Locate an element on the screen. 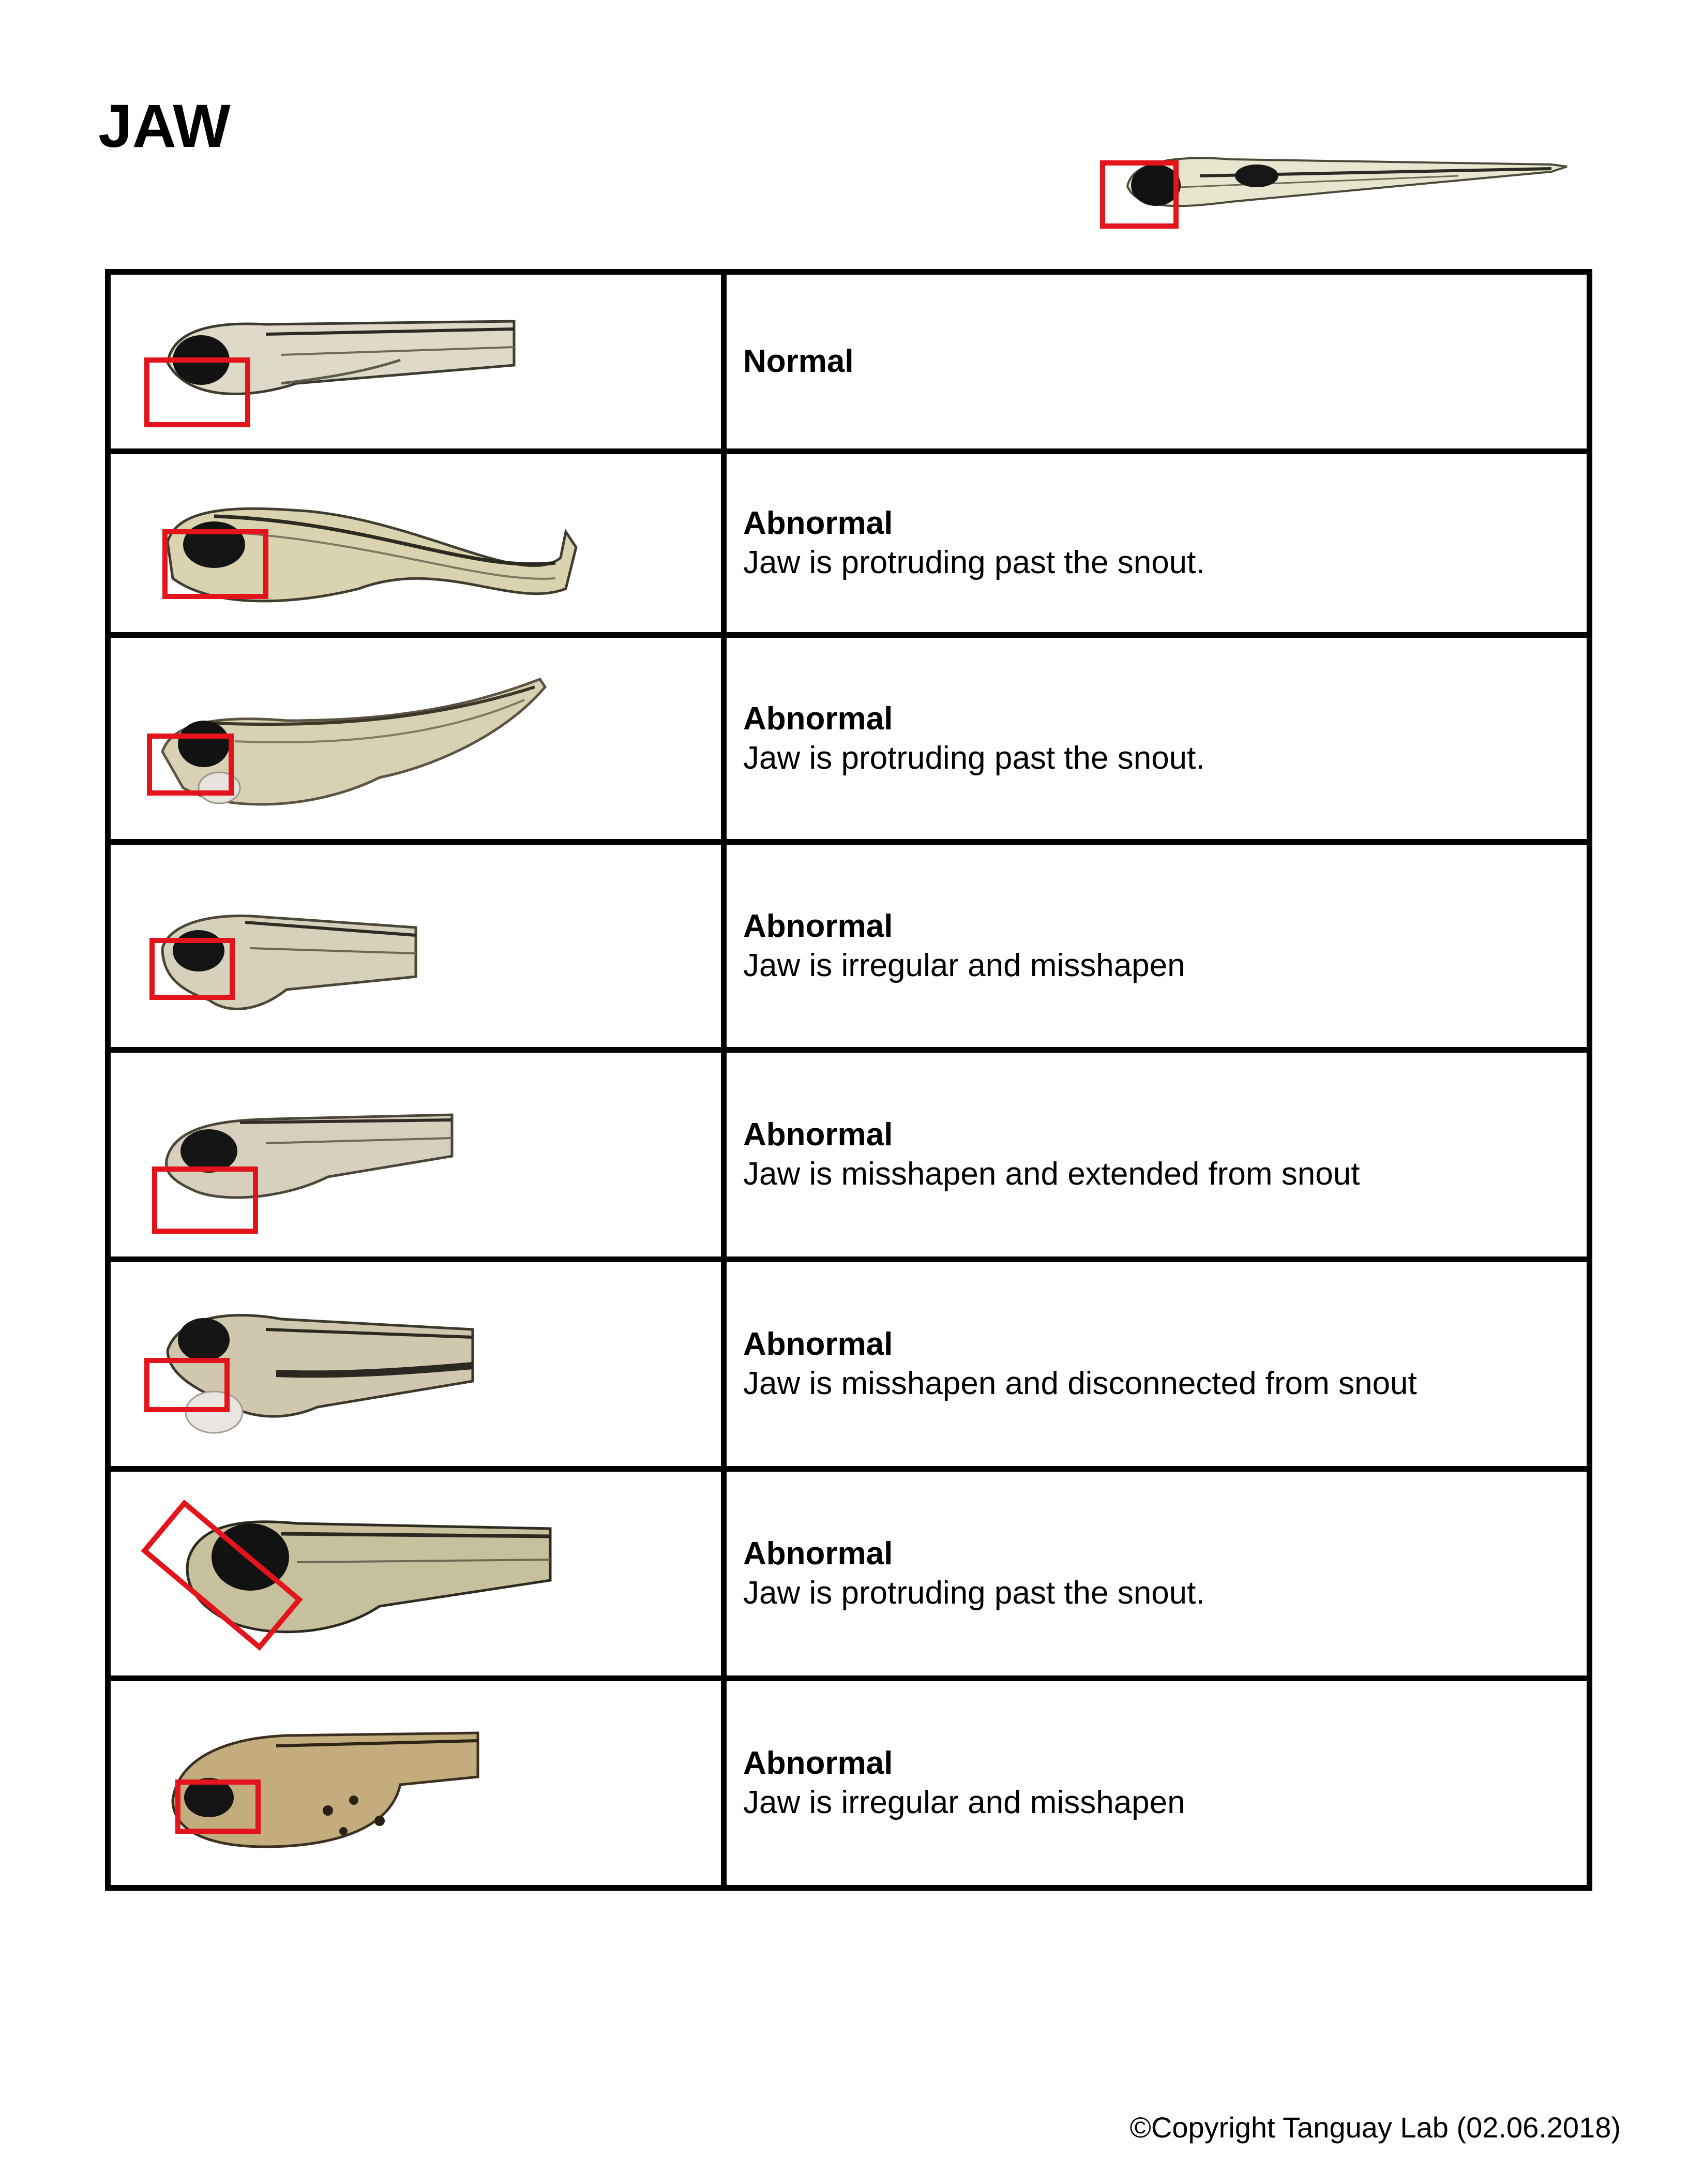 The height and width of the screenshot is (2184, 1688). description-cell: Normal is located at coordinates (1156, 361).